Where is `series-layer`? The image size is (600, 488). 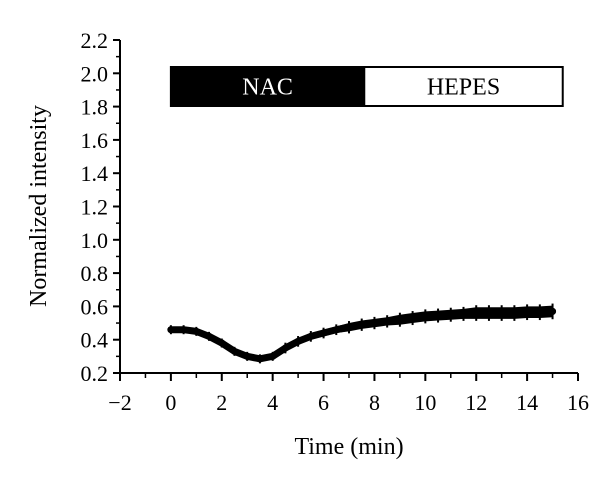
series-layer is located at coordinates (362, 333).